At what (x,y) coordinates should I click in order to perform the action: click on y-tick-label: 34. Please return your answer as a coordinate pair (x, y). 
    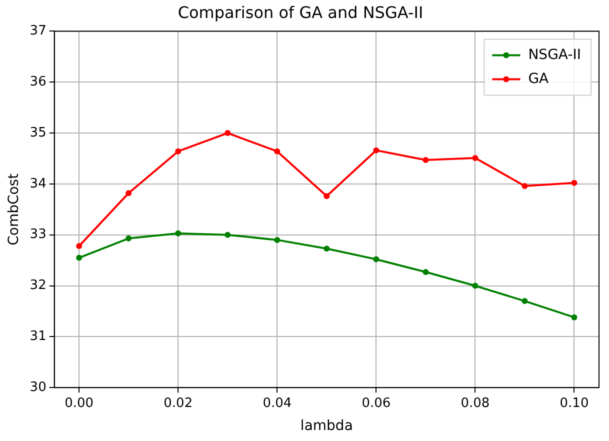
    Looking at the image, I should click on (38, 184).